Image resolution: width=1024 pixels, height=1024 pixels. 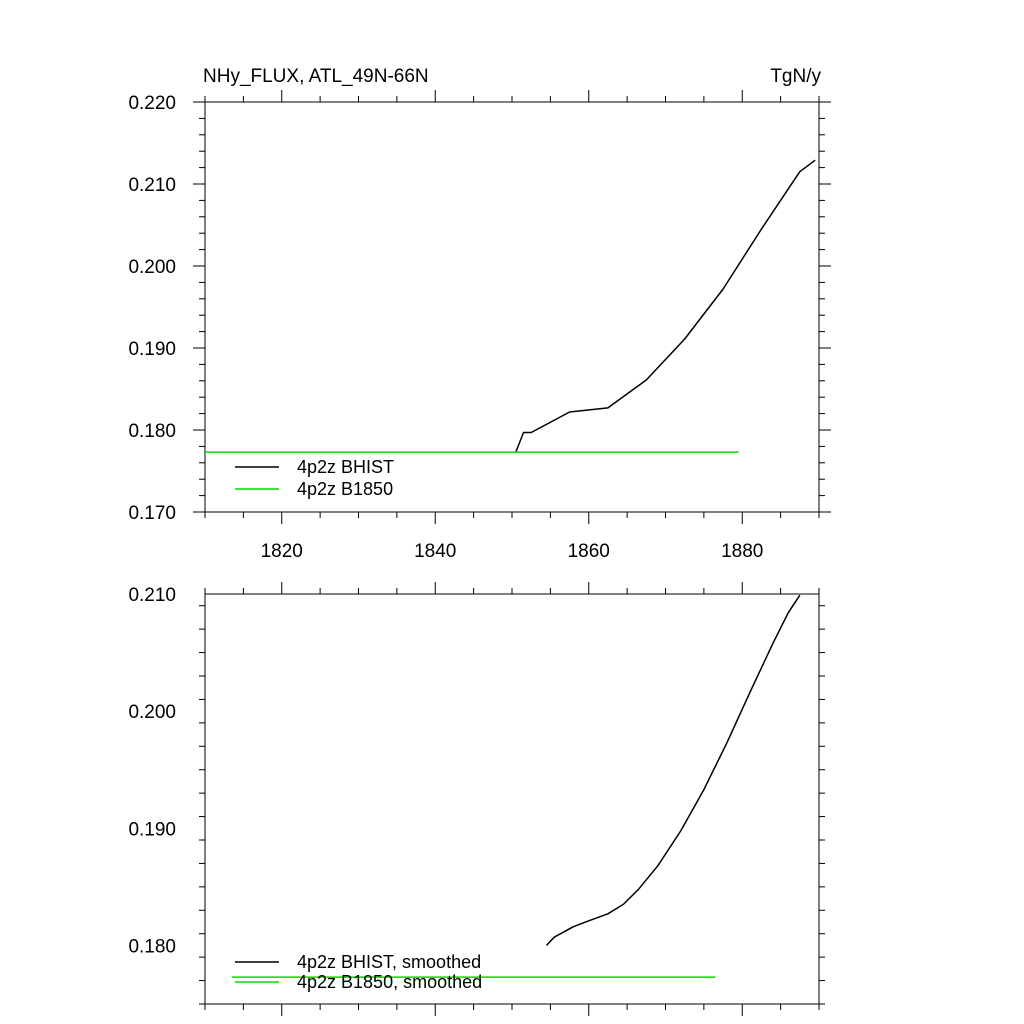 What do you see at coordinates (282, 551) in the screenshot?
I see `x-tick-label: 1820` at bounding box center [282, 551].